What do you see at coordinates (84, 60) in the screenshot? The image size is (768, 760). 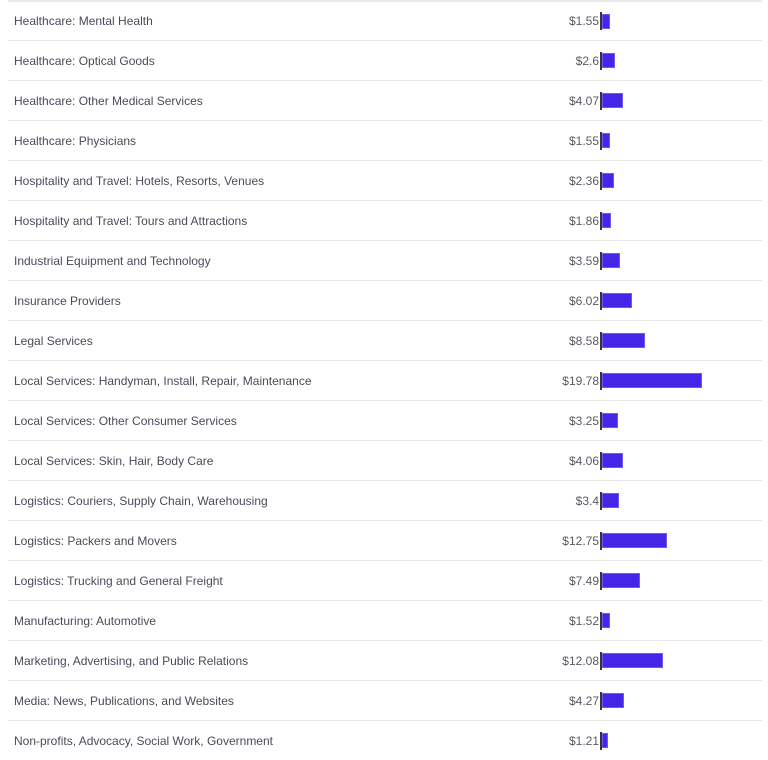 I see `category-label: Healthcare: Optical Goods` at bounding box center [84, 60].